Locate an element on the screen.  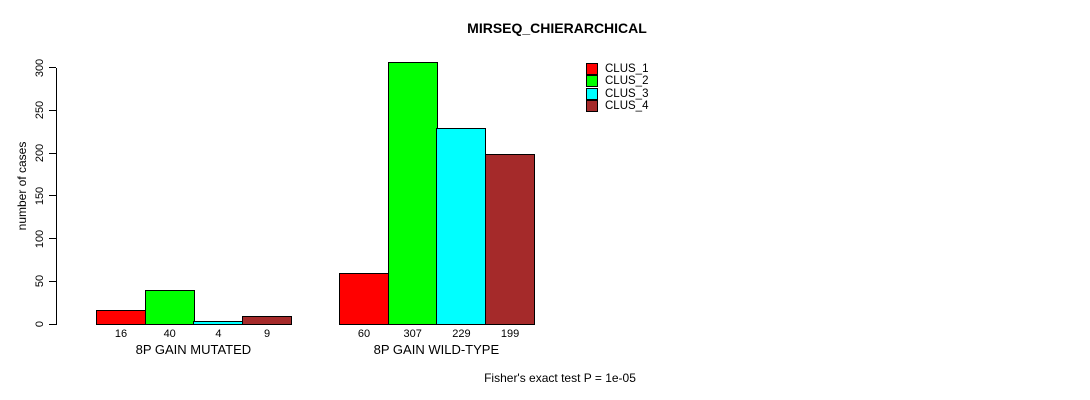
fisher-test-annotation: Fisher's exact test P = 1e-05 is located at coordinates (560, 378).